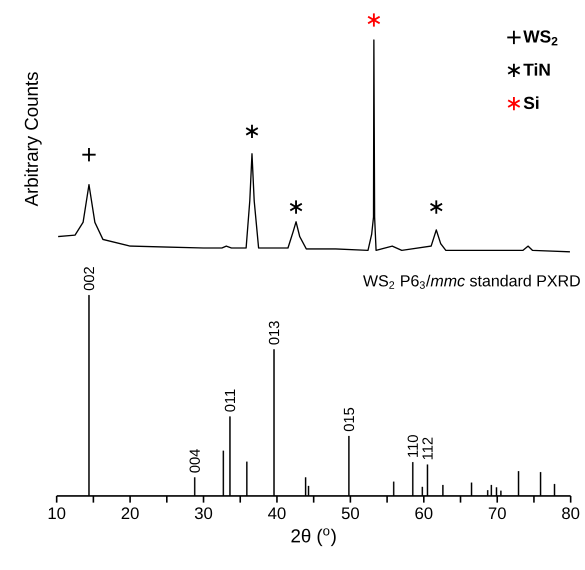 The width and height of the screenshot is (585, 570). Describe the element at coordinates (57, 513) in the screenshot. I see `x-tick-label: 10` at that location.